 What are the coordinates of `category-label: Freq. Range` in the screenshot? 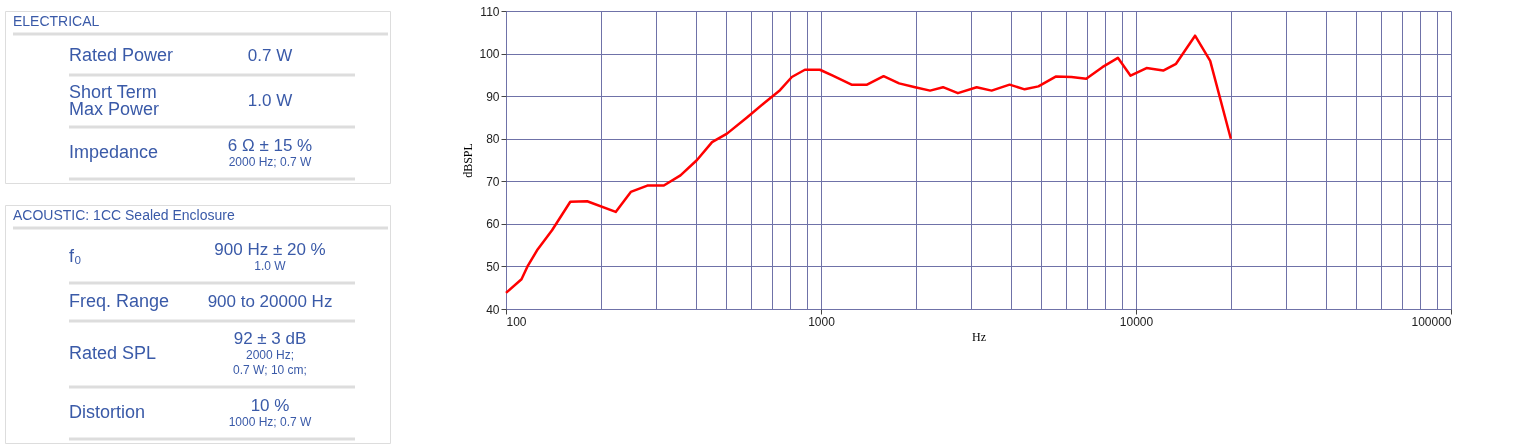 It's located at (119, 301).